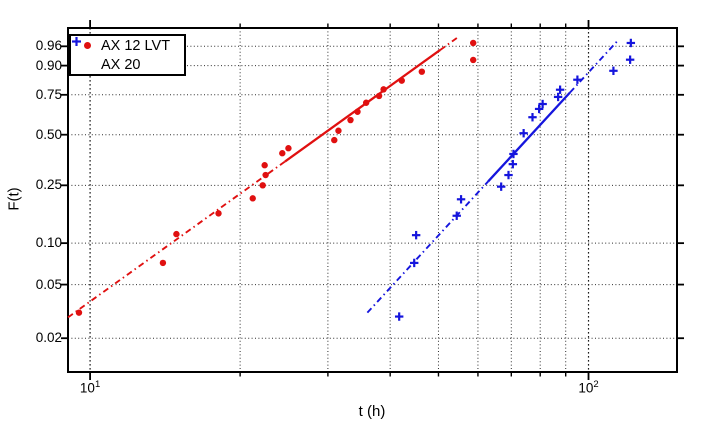 This screenshot has height=433, width=710. What do you see at coordinates (87, 45) in the screenshot?
I see `red-dot-marker-icon` at bounding box center [87, 45].